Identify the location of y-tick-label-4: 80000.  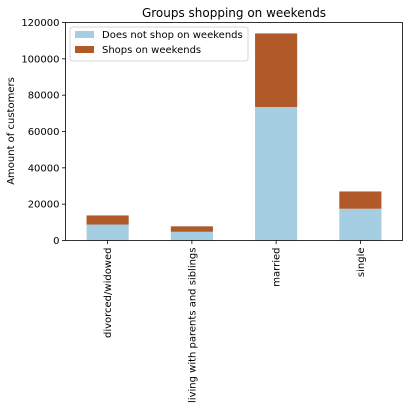
(44, 96).